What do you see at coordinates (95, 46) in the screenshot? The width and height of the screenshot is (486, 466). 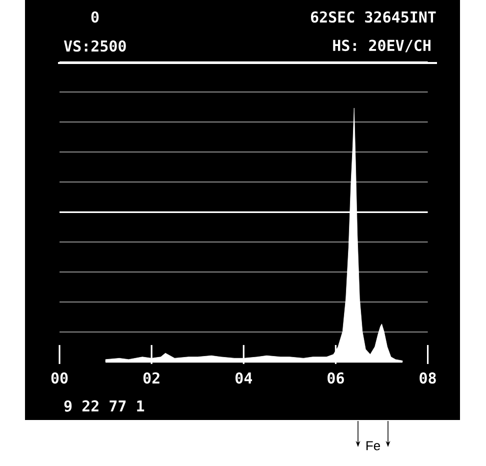 I see `text: VS:2500` at bounding box center [95, 46].